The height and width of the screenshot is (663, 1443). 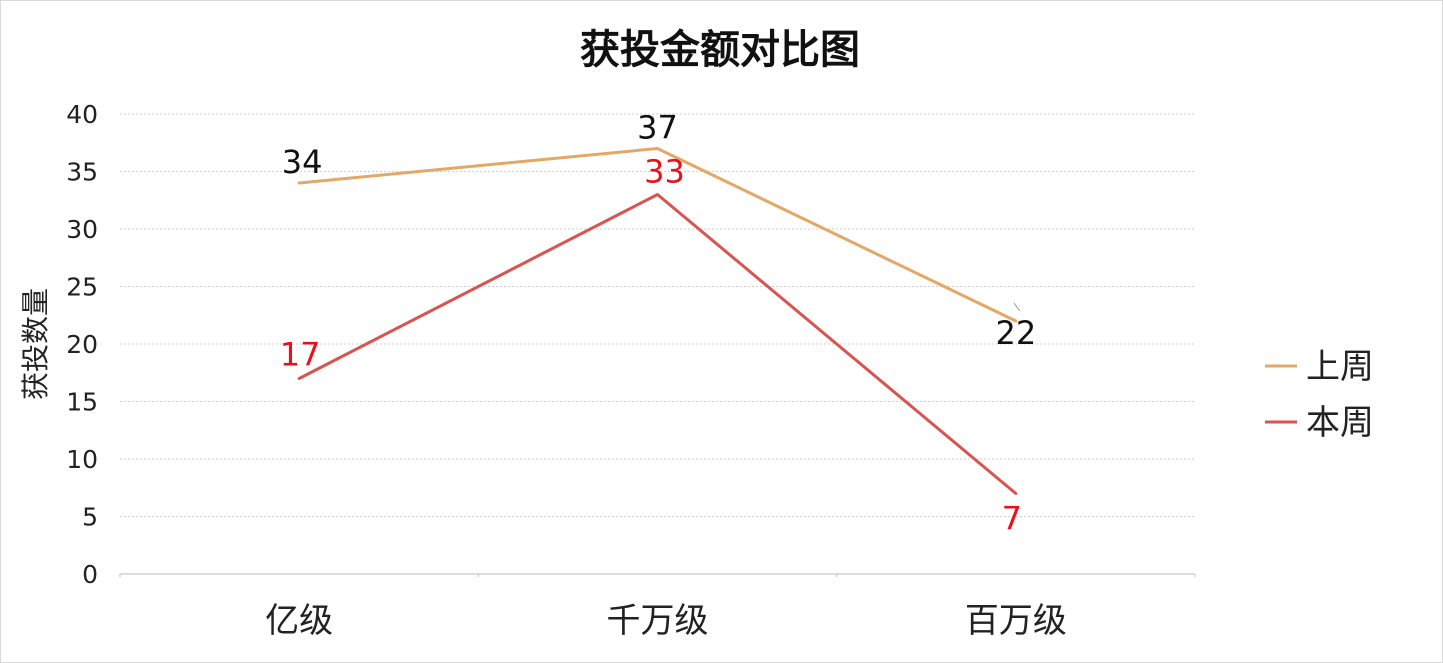 What do you see at coordinates (658, 621) in the screenshot?
I see `x-tick-label: 千万级` at bounding box center [658, 621].